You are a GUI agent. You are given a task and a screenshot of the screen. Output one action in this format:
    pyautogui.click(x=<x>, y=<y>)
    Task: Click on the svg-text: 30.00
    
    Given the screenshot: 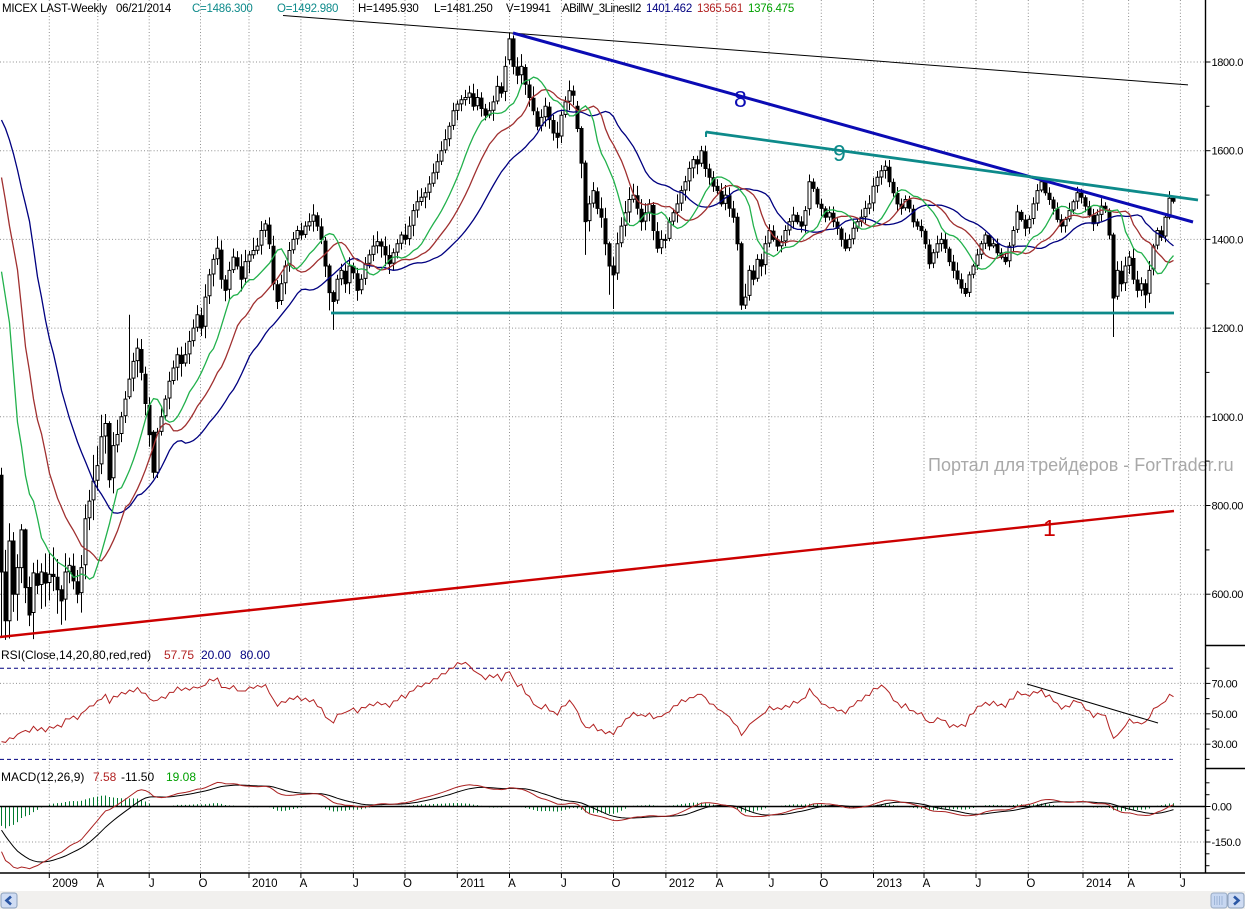 What is the action you would take?
    pyautogui.click(x=1225, y=745)
    